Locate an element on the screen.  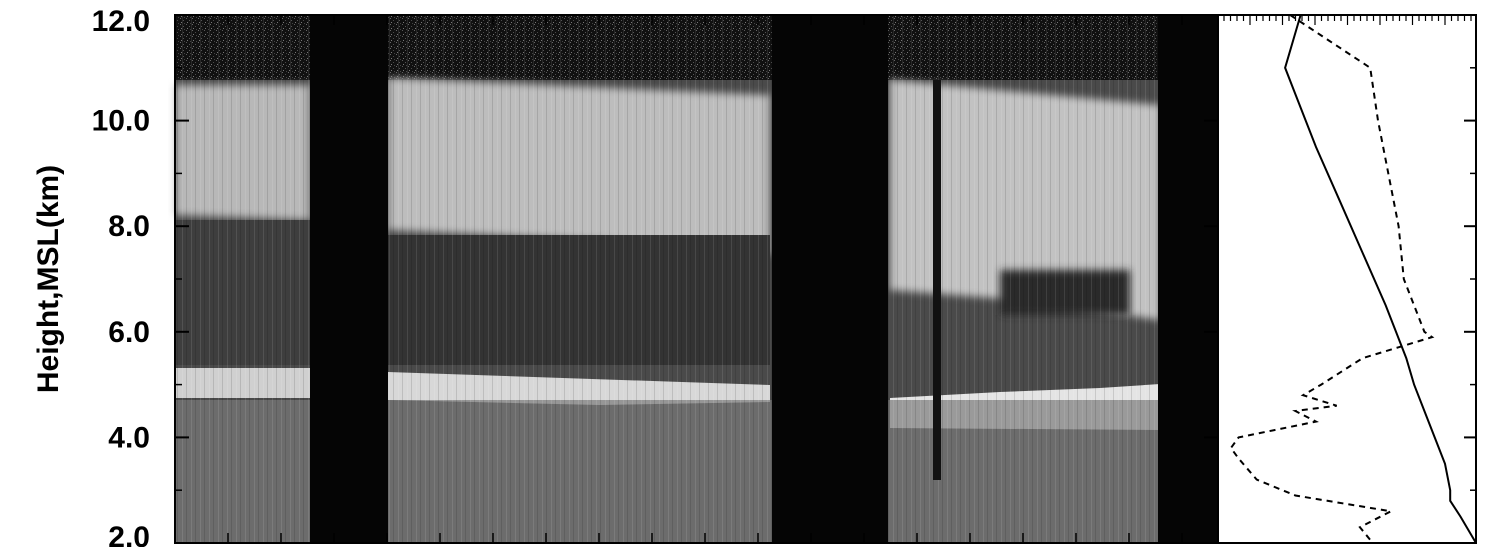
y-axis: 2.0 4.0 6.0 8.0 10.0 12.0 is located at coordinates (121, 276).